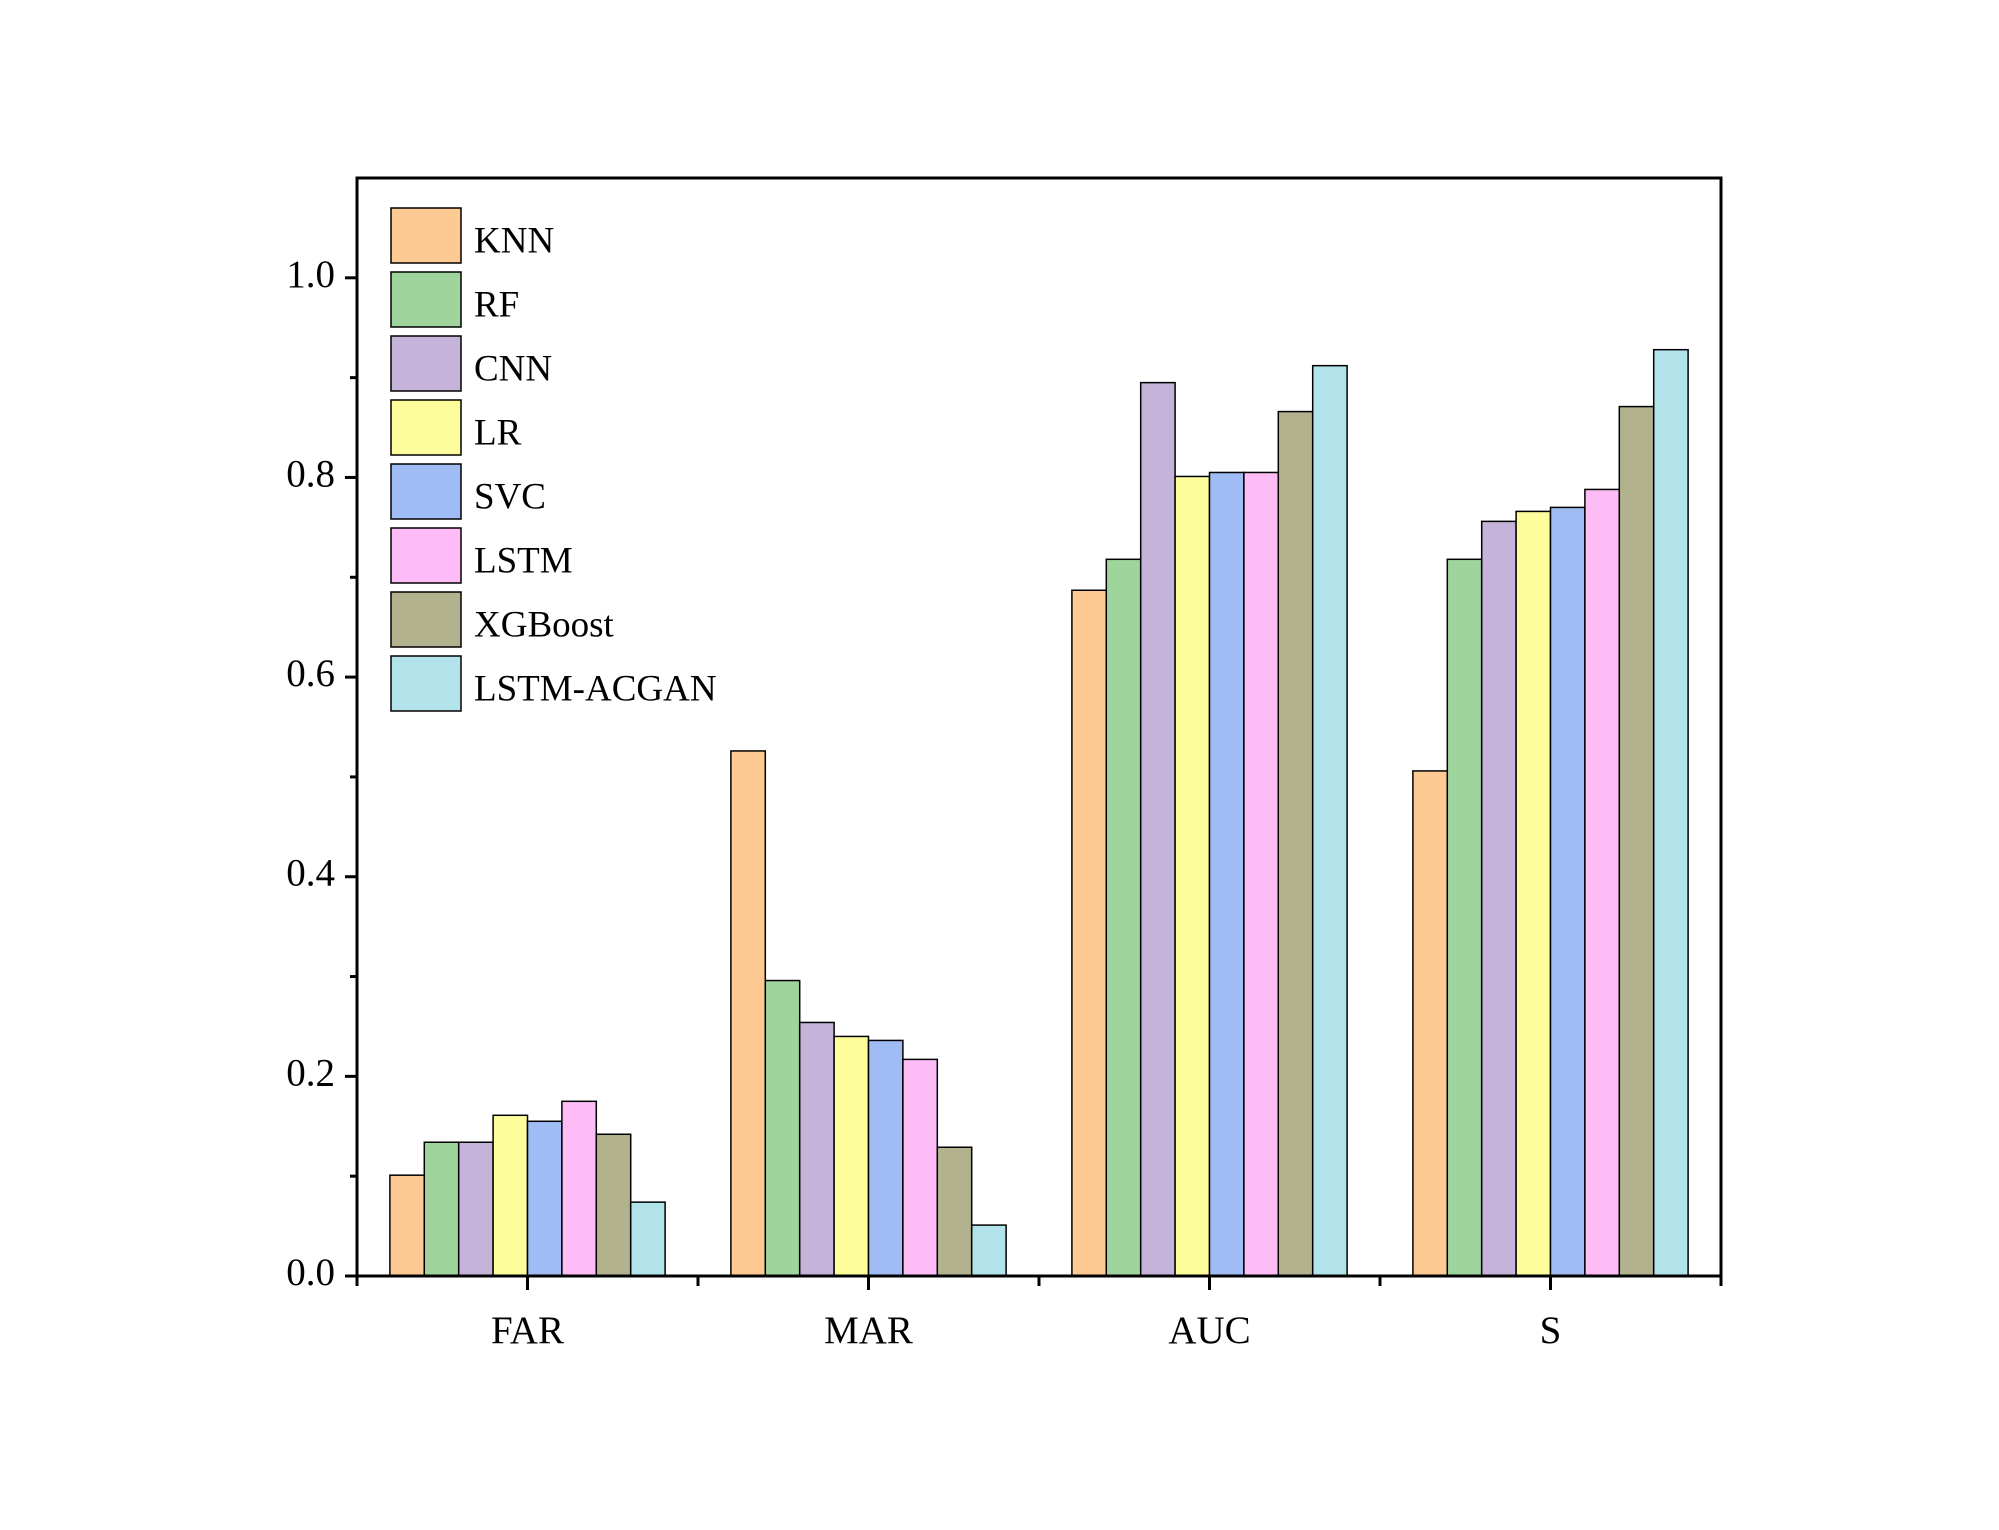 Image resolution: width=1999 pixels, height=1530 pixels. Describe the element at coordinates (523, 560) in the screenshot. I see `legend-label: LSTM` at that location.